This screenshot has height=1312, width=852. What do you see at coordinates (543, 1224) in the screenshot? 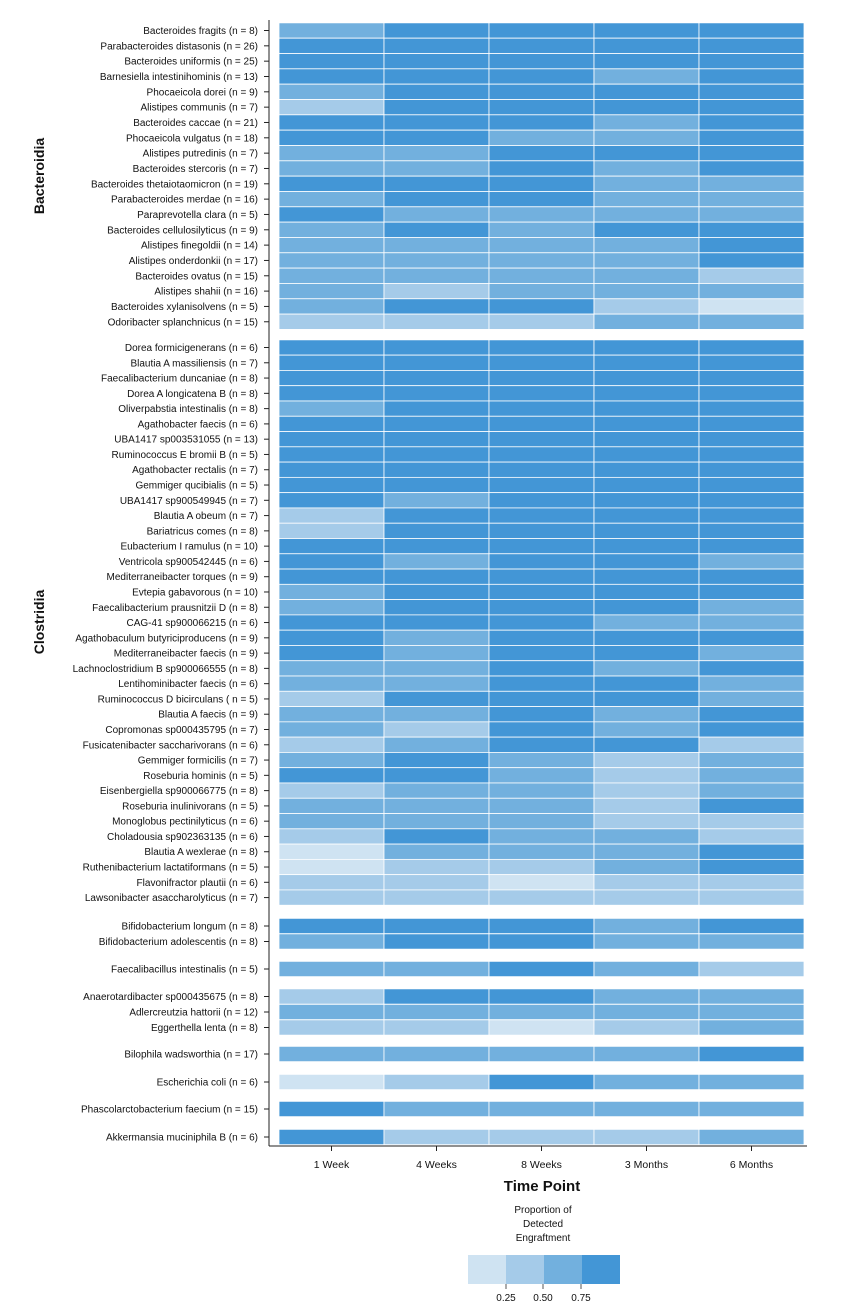
I see `legend-title-line-2: Detected` at bounding box center [543, 1224].